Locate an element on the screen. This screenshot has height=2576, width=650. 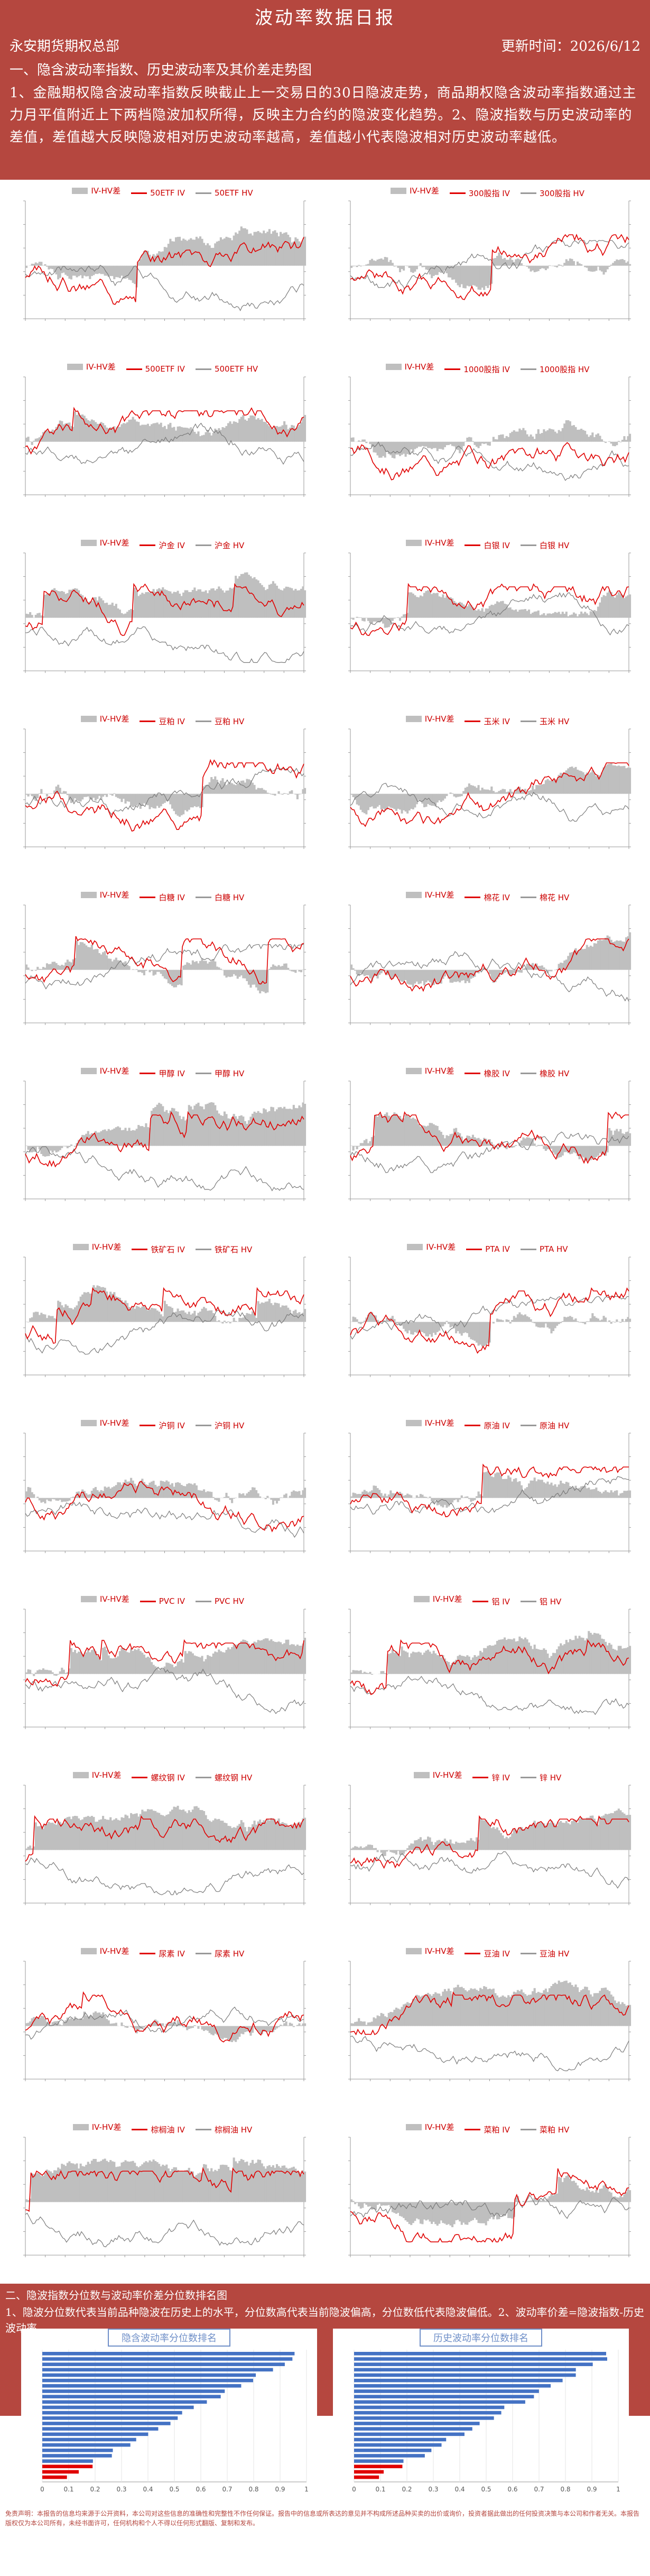
chart-legend: IV-HV差 1000股指 IV 1000股指 HV is located at coordinates (487, 368).